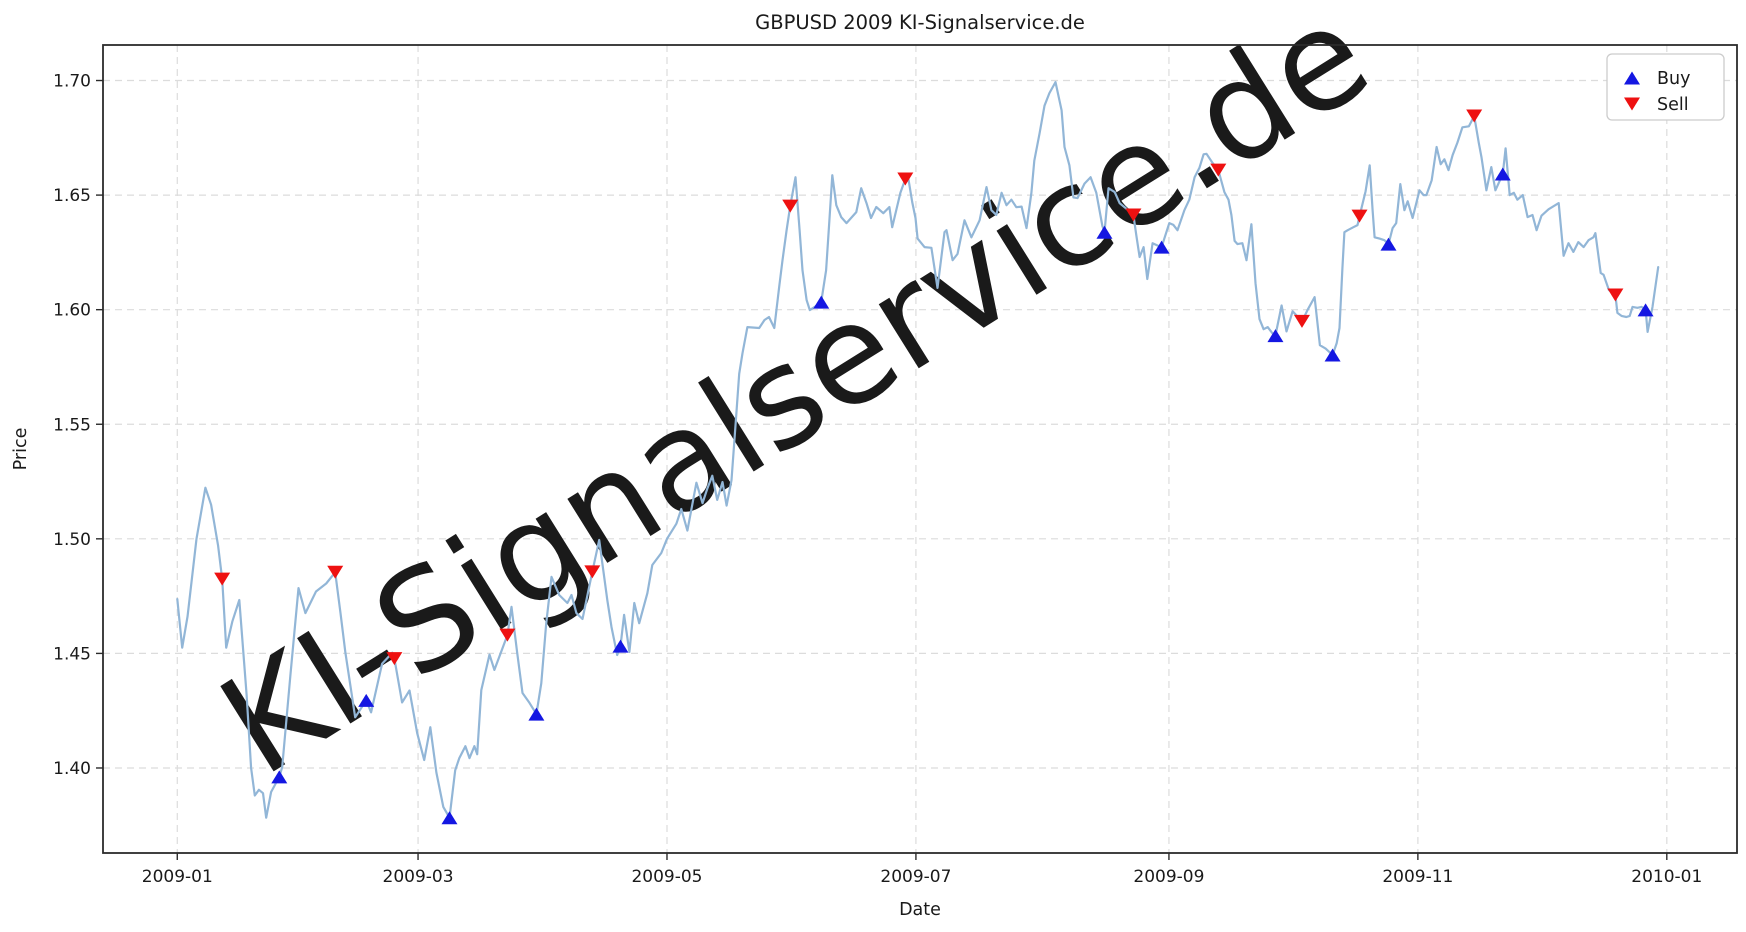  I want to click on y-tick-label: 1.40, so click(72, 769).